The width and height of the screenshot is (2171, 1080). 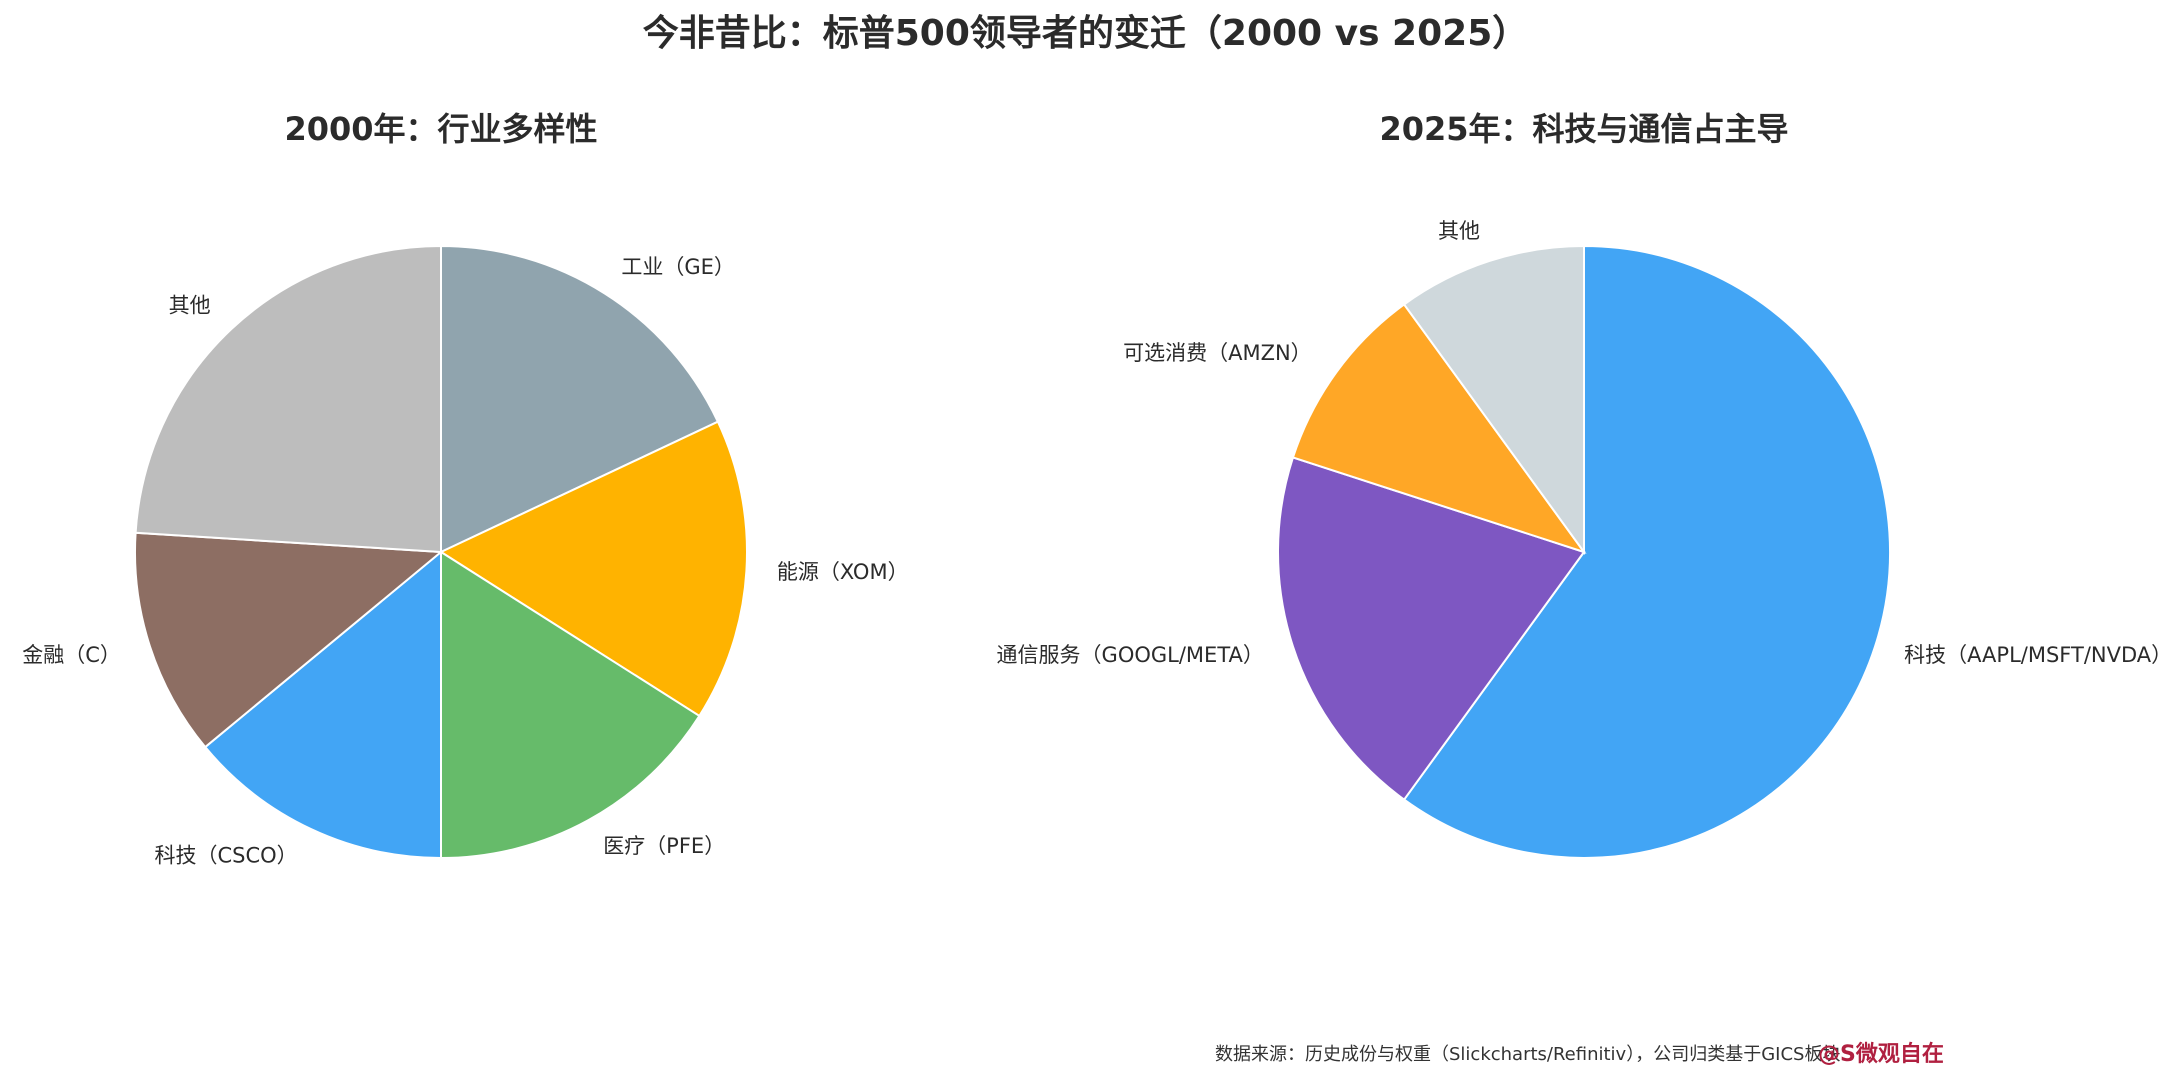 I want to click on slice-label: 金融（C）, so click(x=71, y=655).